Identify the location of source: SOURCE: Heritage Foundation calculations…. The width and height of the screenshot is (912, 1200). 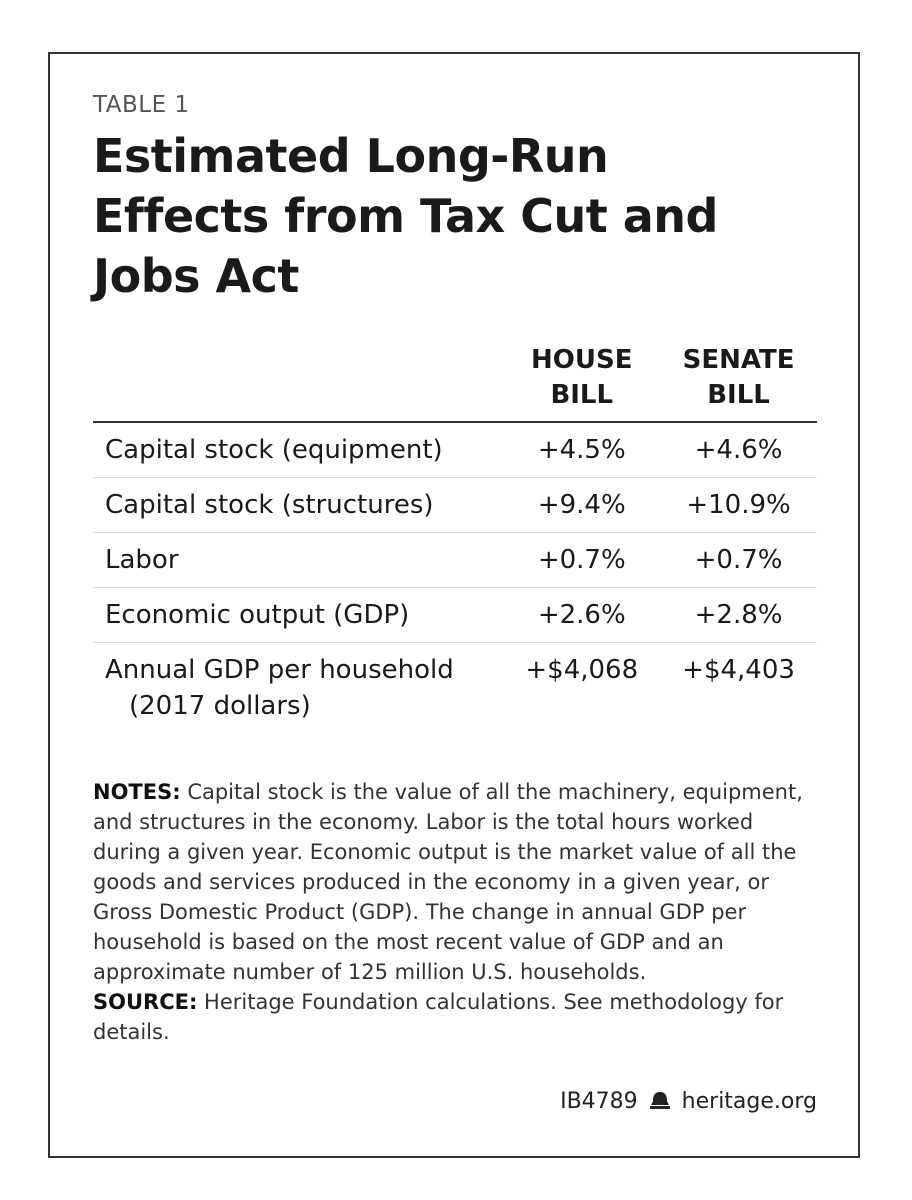
(453, 1017).